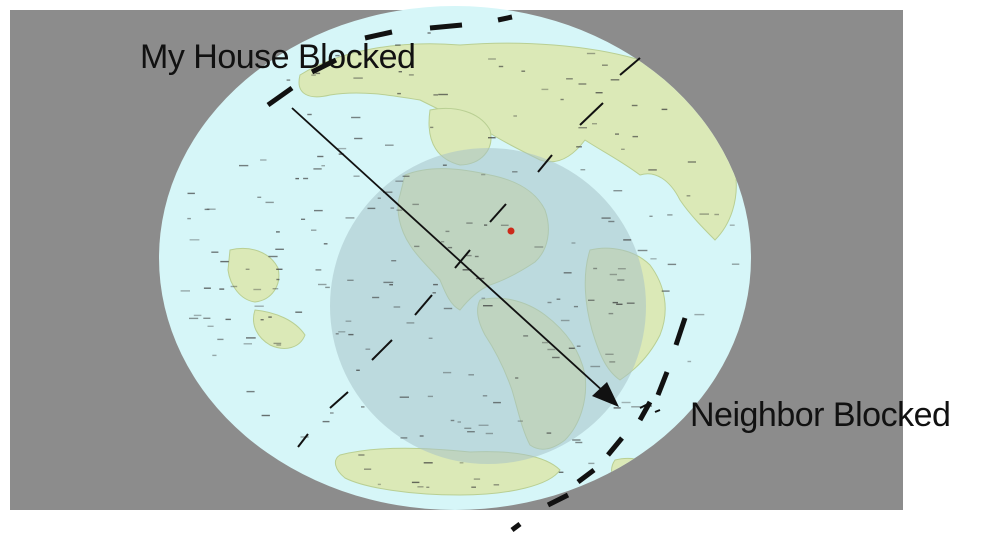 The width and height of the screenshot is (1008, 538). I want to click on arrowhead-icon, so click(605, 394).